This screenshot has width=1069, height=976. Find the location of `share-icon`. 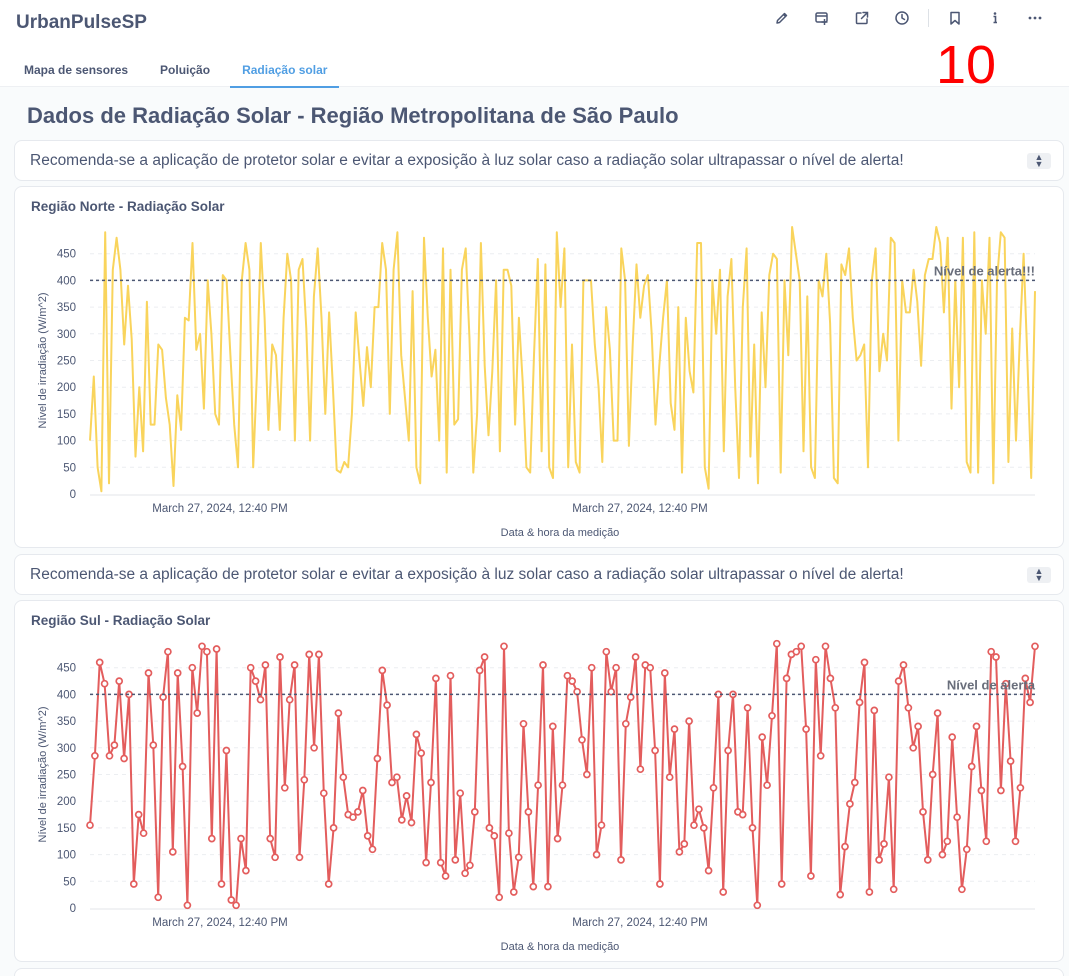

share-icon is located at coordinates (862, 18).